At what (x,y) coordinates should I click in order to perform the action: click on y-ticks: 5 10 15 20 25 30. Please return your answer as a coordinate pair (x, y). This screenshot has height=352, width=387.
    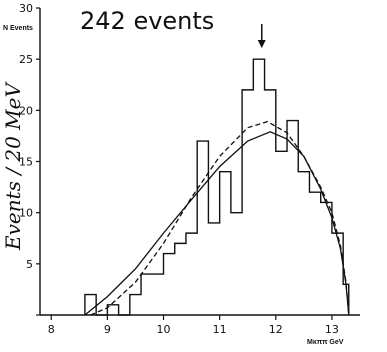
    Looking at the image, I should click on (29, 159).